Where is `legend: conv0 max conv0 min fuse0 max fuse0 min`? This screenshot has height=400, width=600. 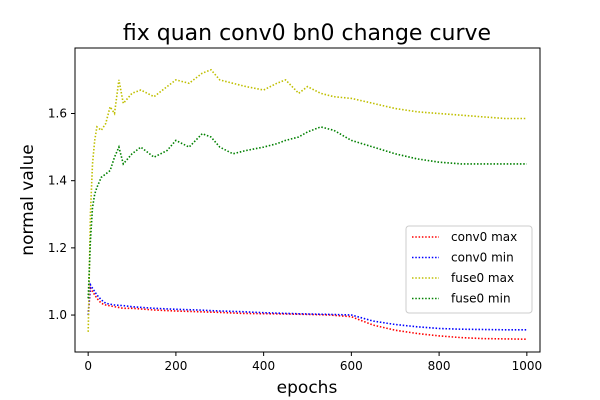
legend: conv0 max conv0 min fuse0 max fuse0 min is located at coordinates (469, 269).